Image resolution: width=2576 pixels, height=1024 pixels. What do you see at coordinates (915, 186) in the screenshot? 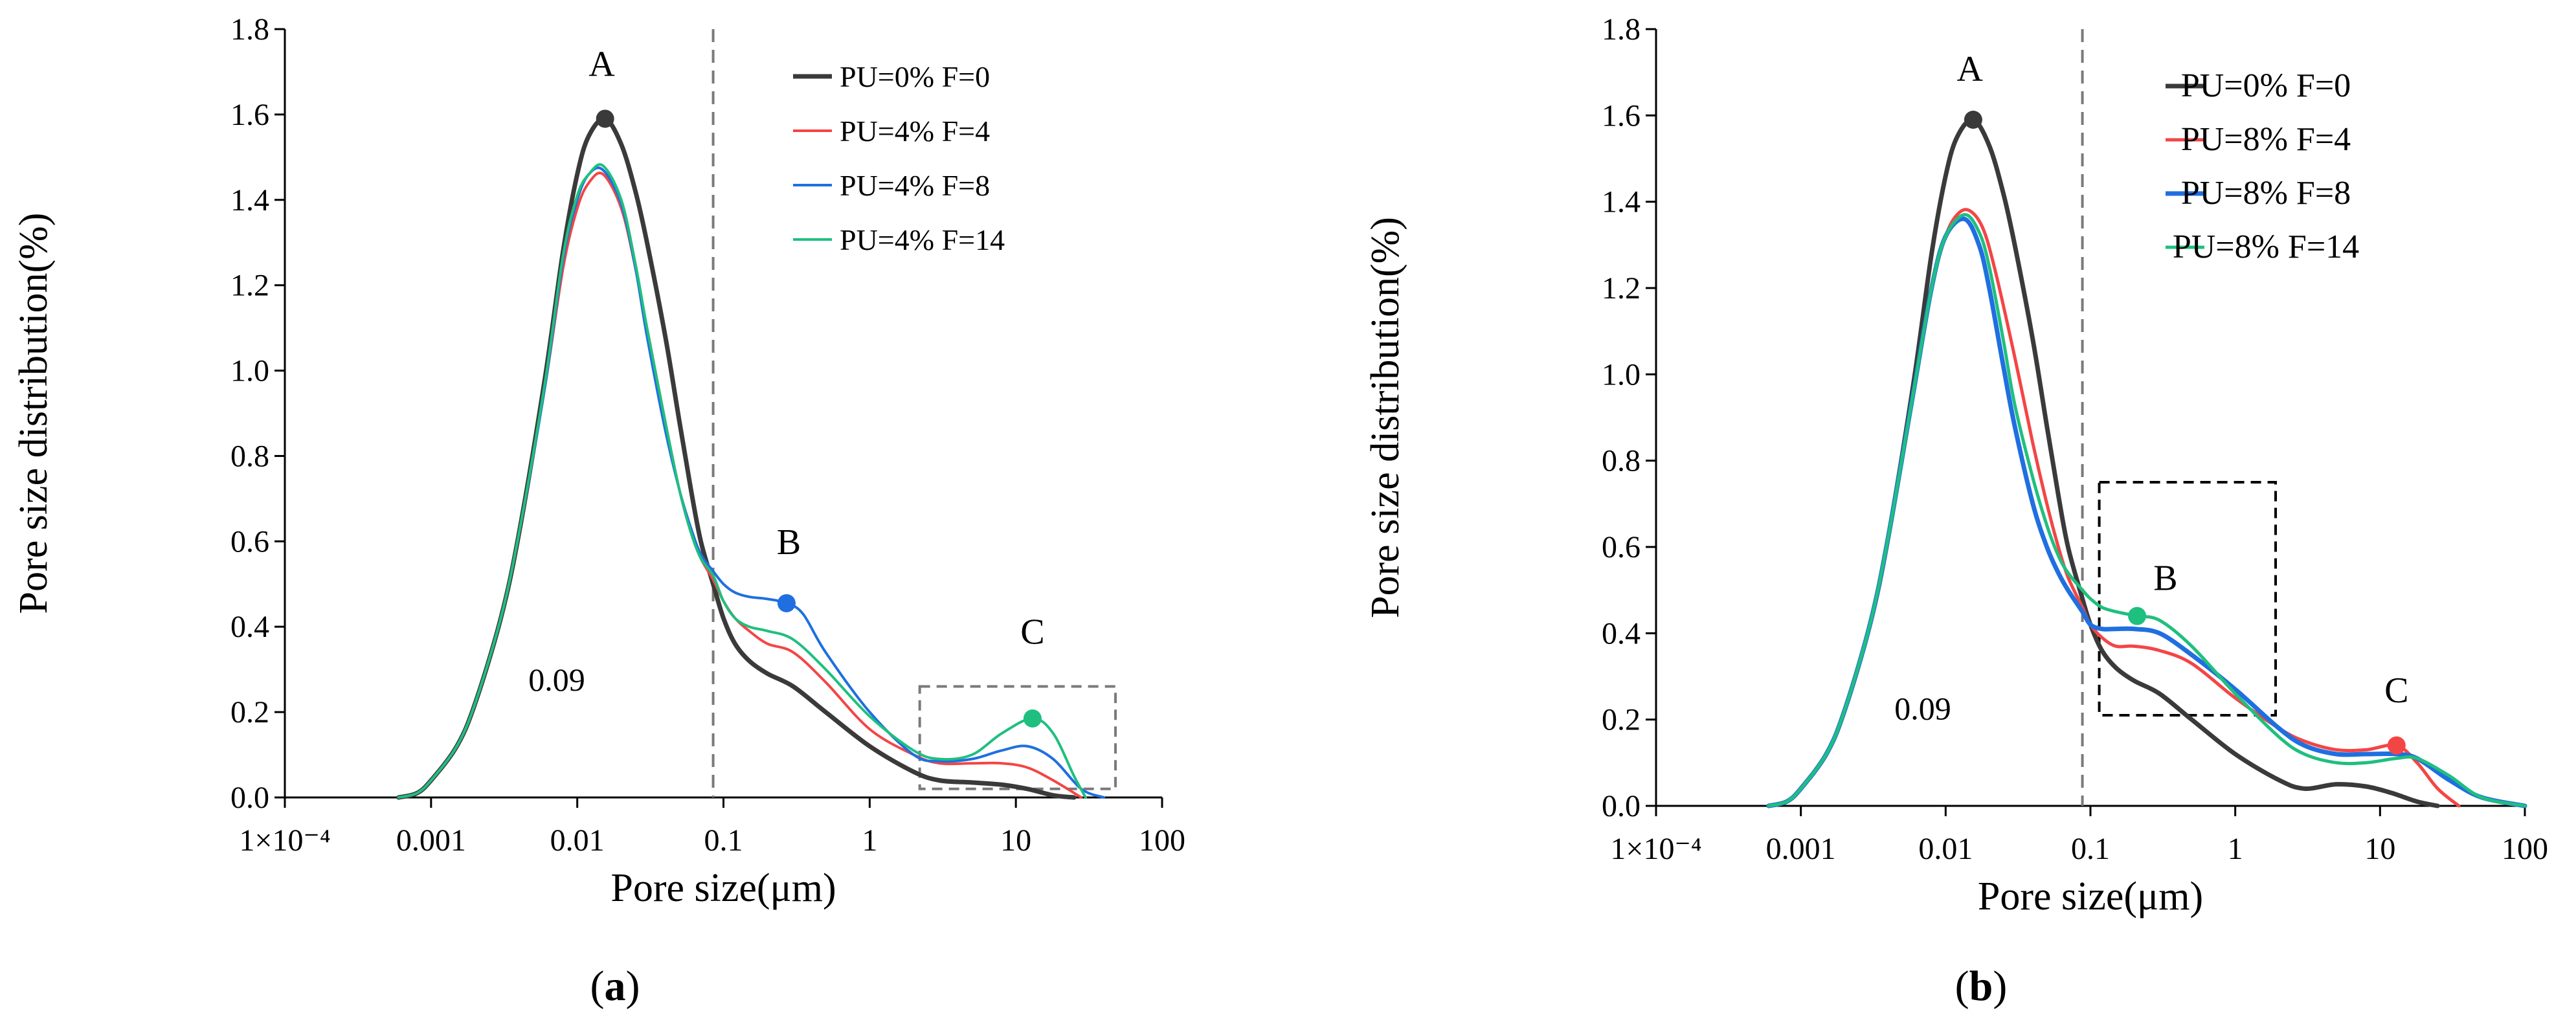
I see `legend-label: PU=4% F=8` at bounding box center [915, 186].